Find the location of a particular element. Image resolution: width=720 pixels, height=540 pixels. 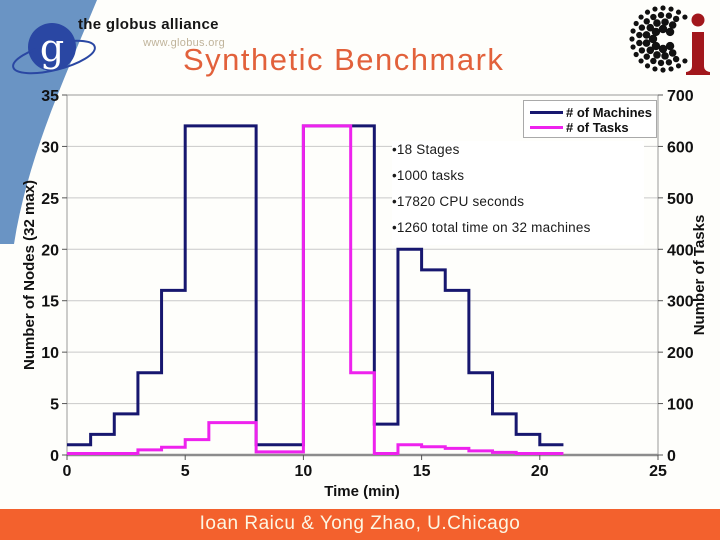

ci-logo-icon is located at coordinates (669, 40).